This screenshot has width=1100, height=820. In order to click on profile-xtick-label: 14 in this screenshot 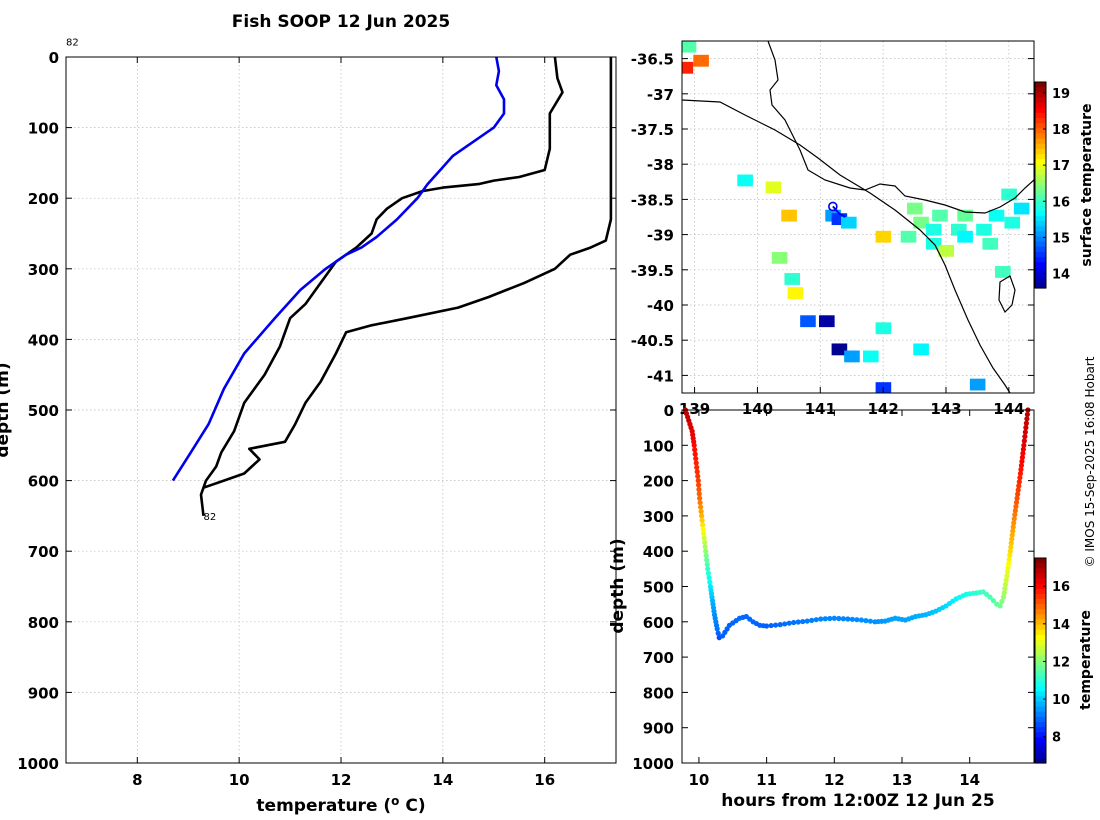, I will do `click(442, 780)`.